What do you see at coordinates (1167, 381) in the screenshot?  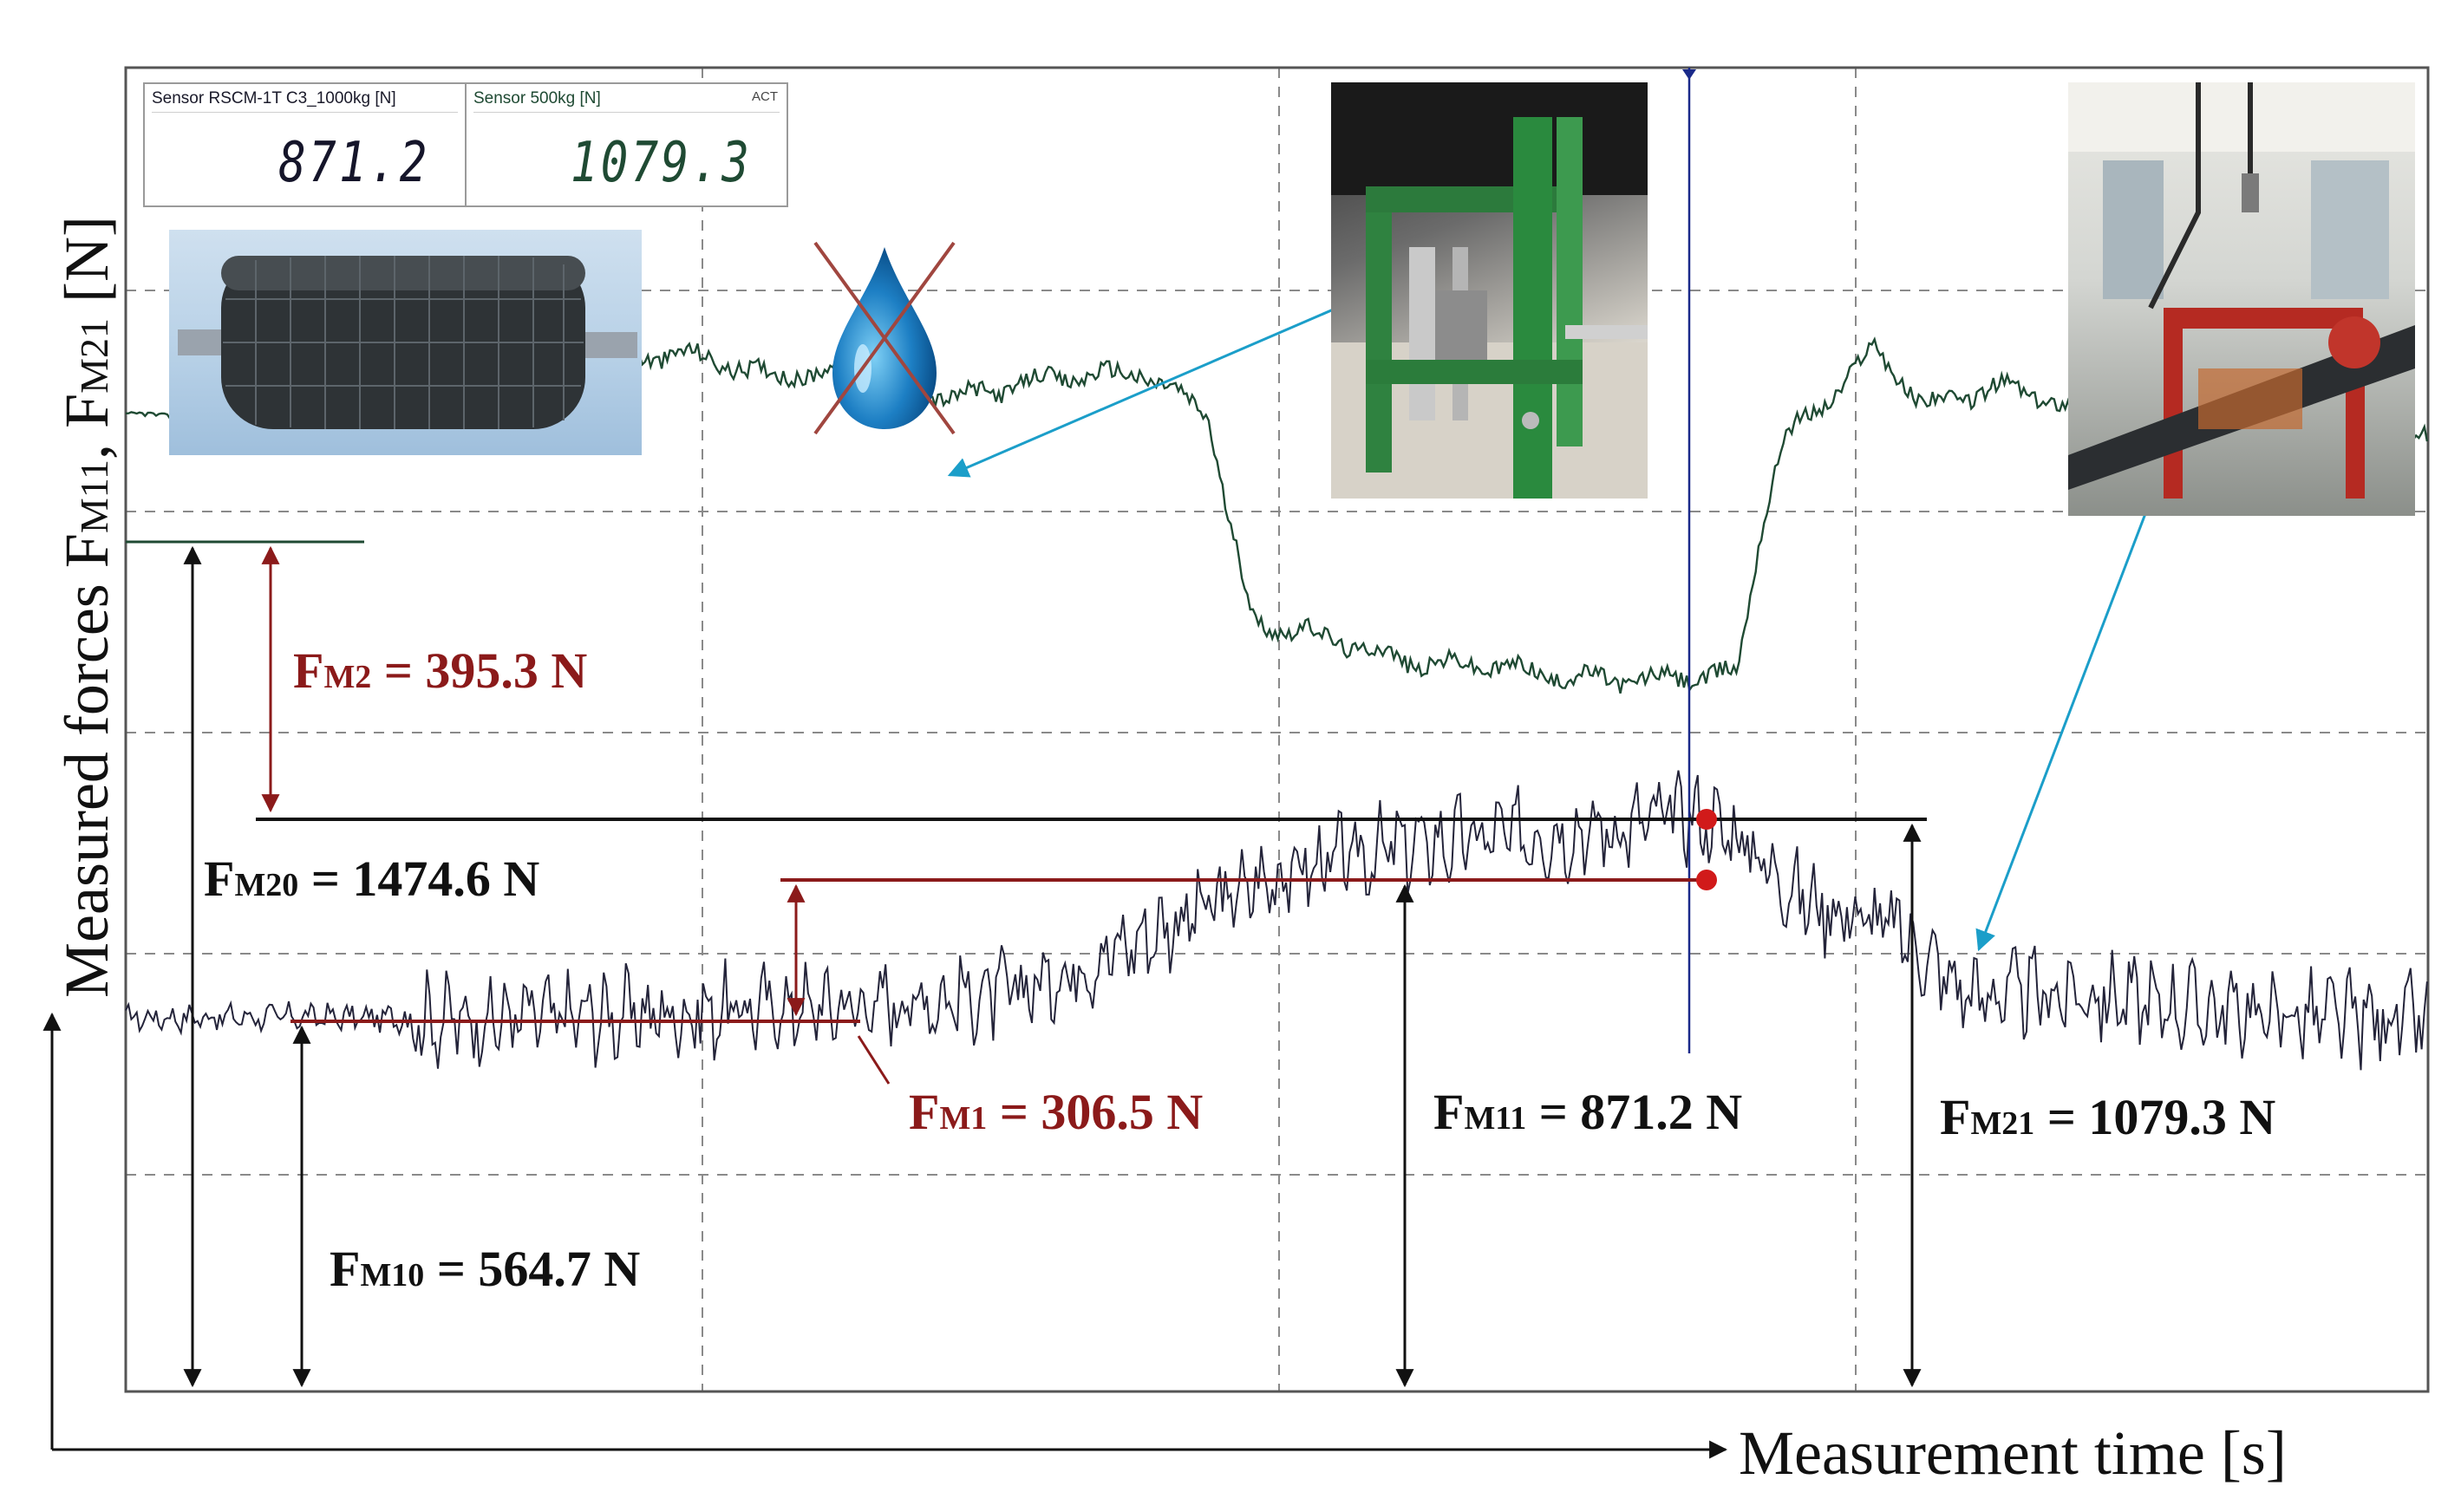 I see `pointer-arrow-500kg` at bounding box center [1167, 381].